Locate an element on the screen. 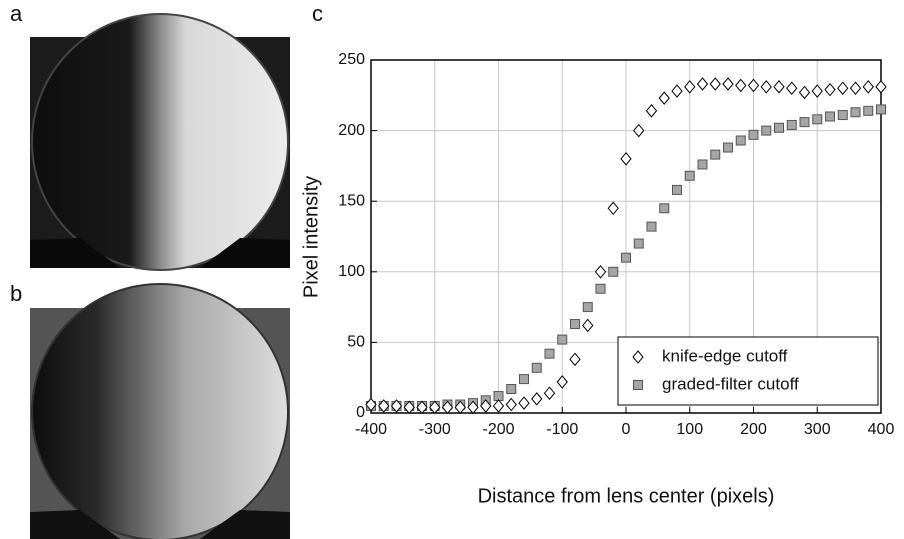 The width and height of the screenshot is (904, 539). y-tick-label: 100 is located at coordinates (351, 271).